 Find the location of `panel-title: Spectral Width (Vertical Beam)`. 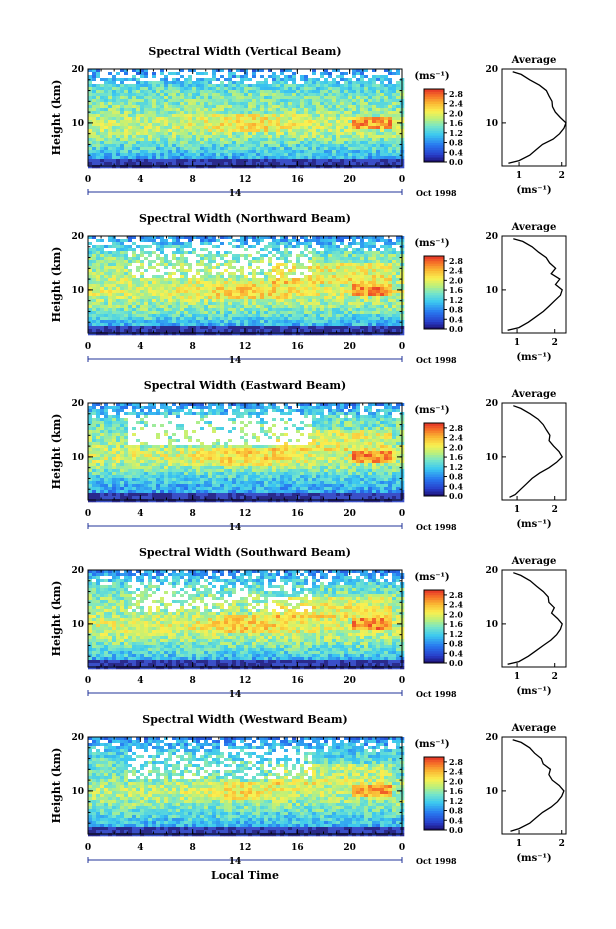

panel-title: Spectral Width (Vertical Beam) is located at coordinates (244, 51).